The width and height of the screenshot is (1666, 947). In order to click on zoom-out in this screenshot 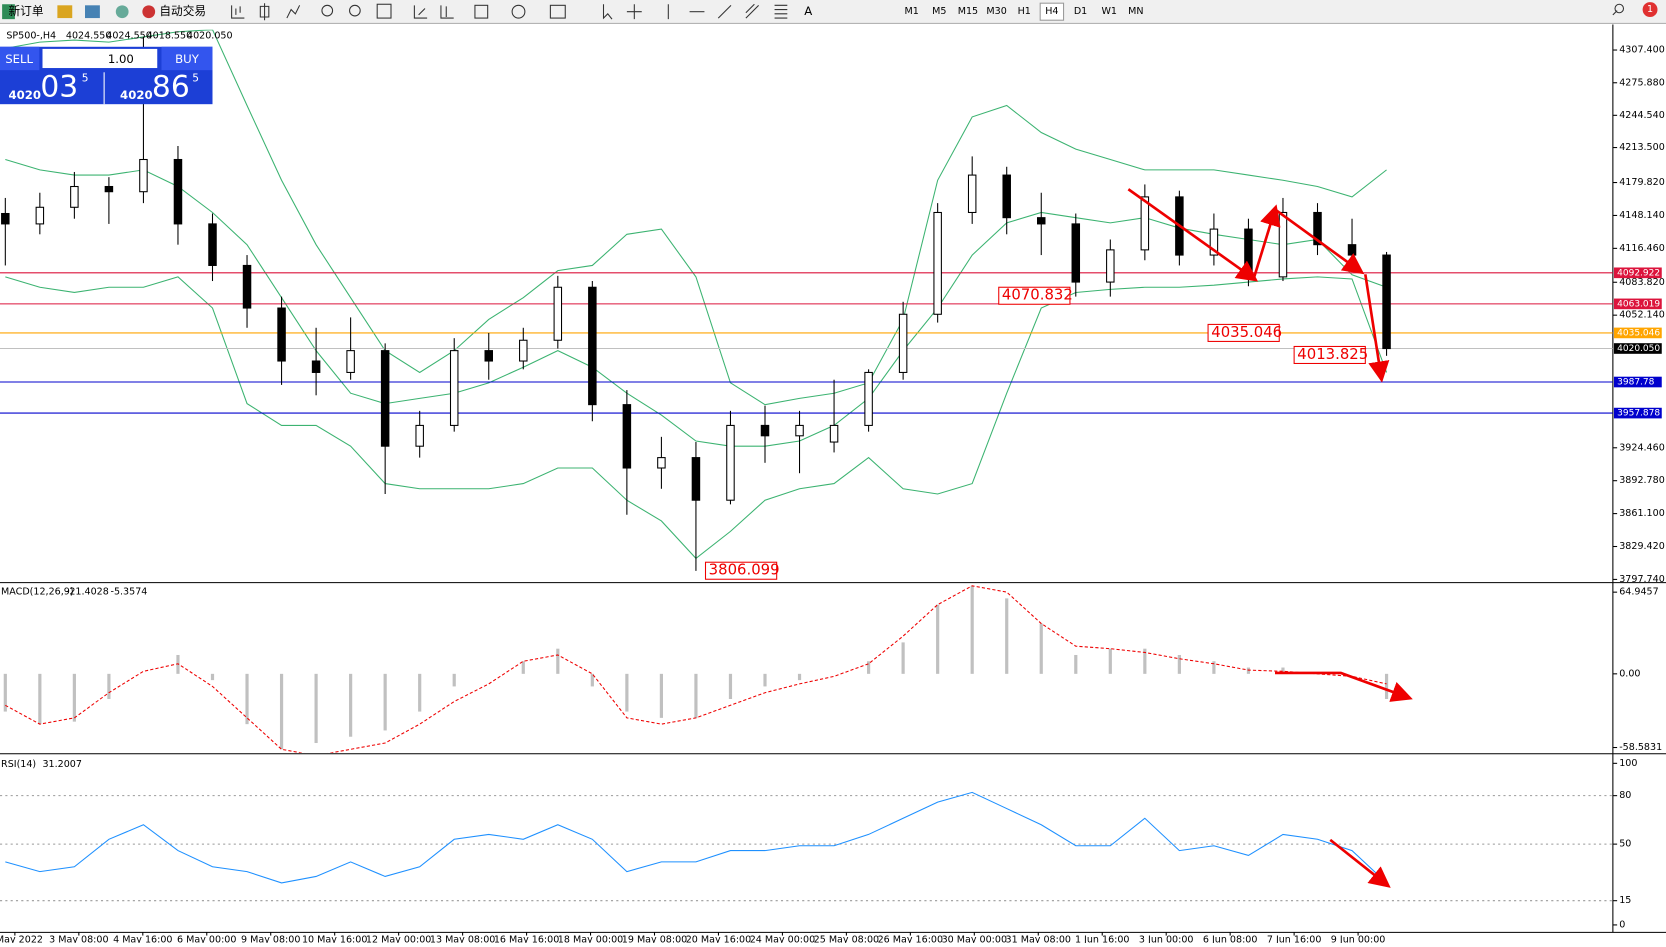, I will do `click(355, 10)`.